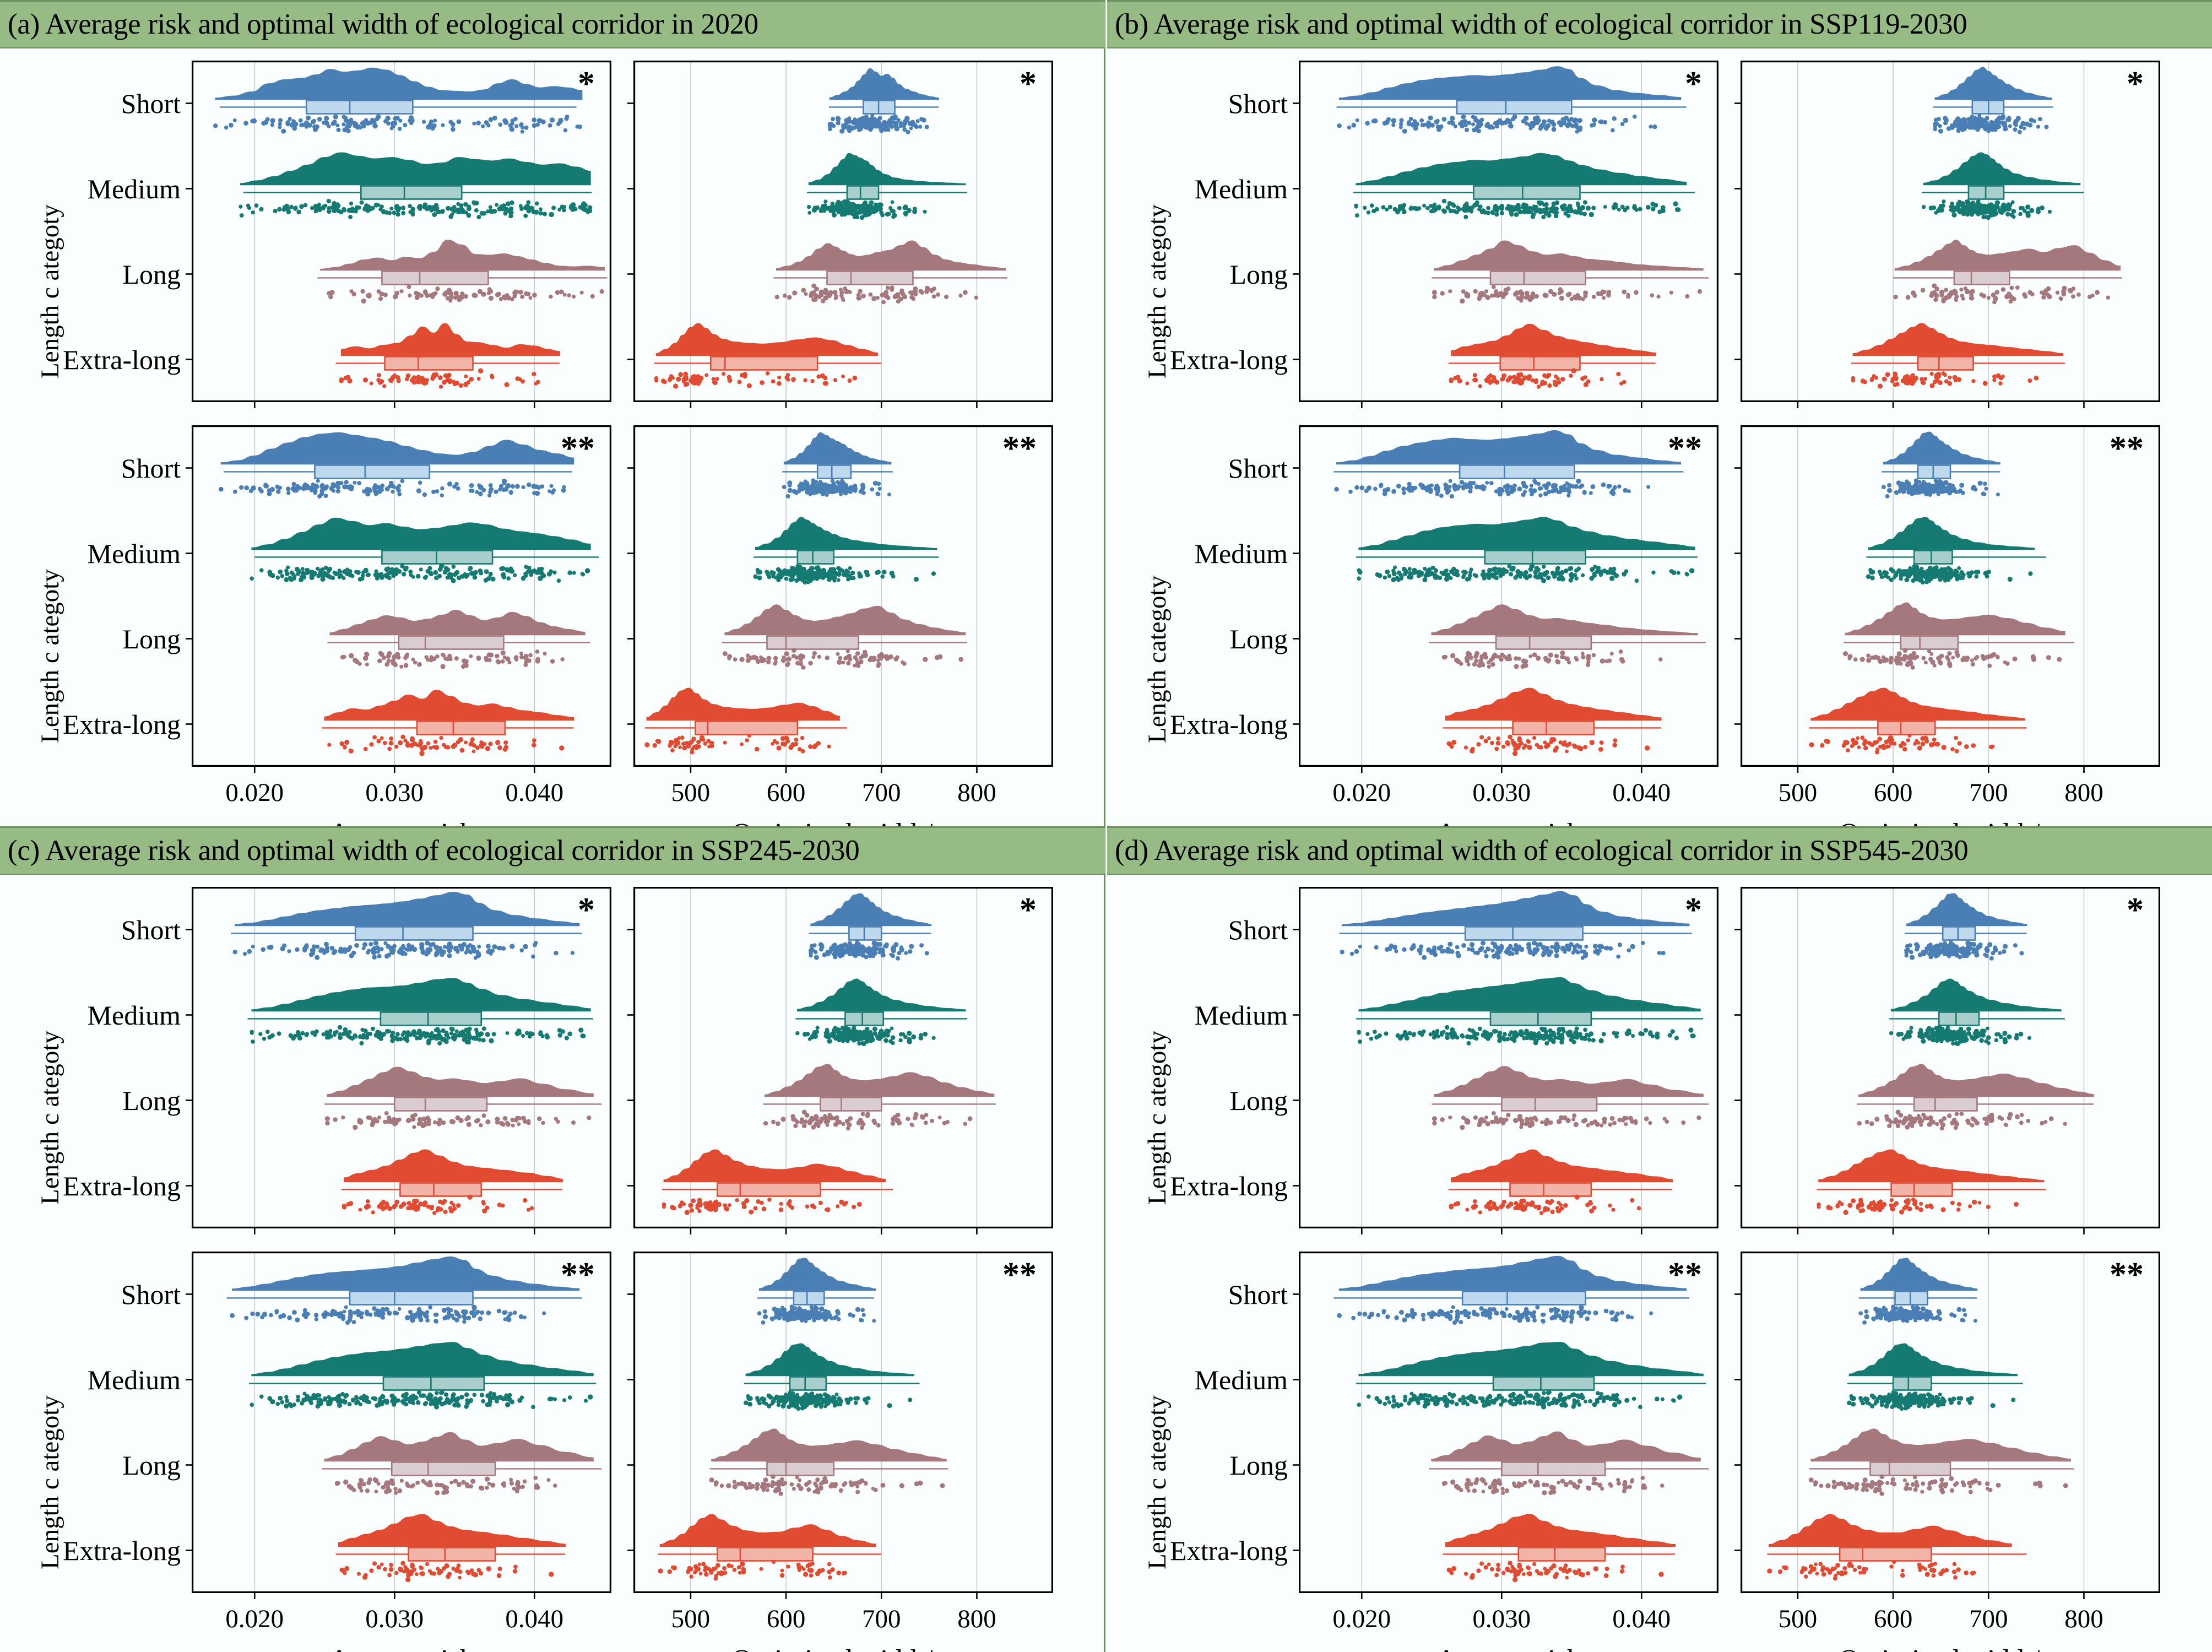  Describe the element at coordinates (1641, 1619) in the screenshot. I see `x-tick-label: 0.040` at that location.